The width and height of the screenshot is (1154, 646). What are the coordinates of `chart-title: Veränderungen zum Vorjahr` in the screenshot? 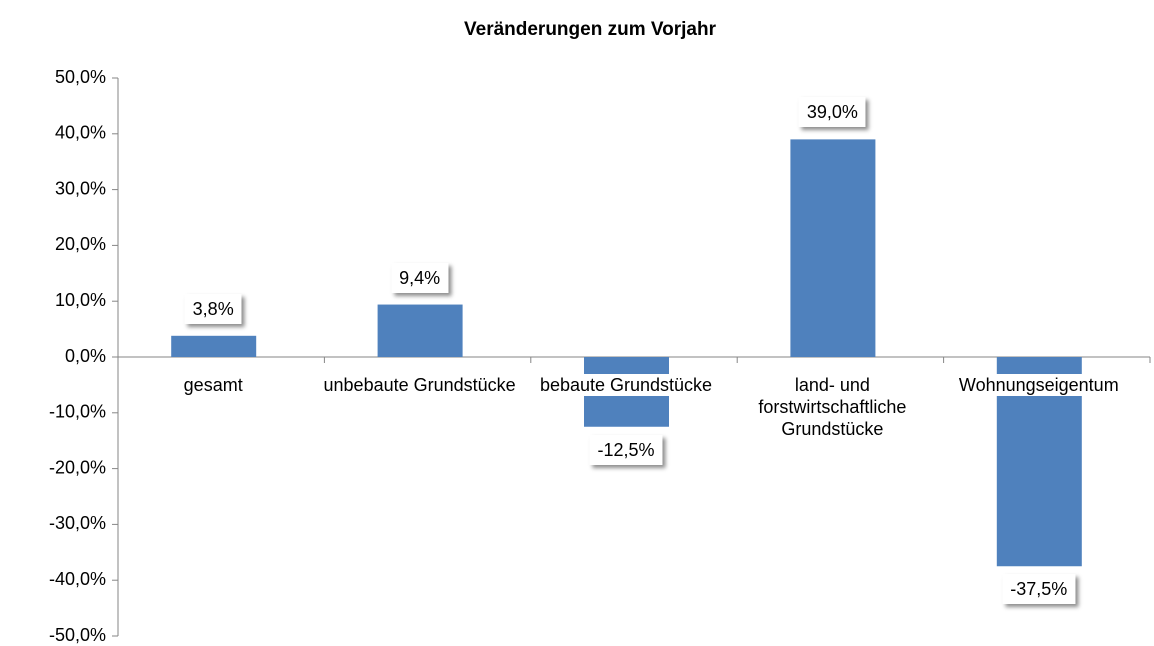 It's located at (590, 29).